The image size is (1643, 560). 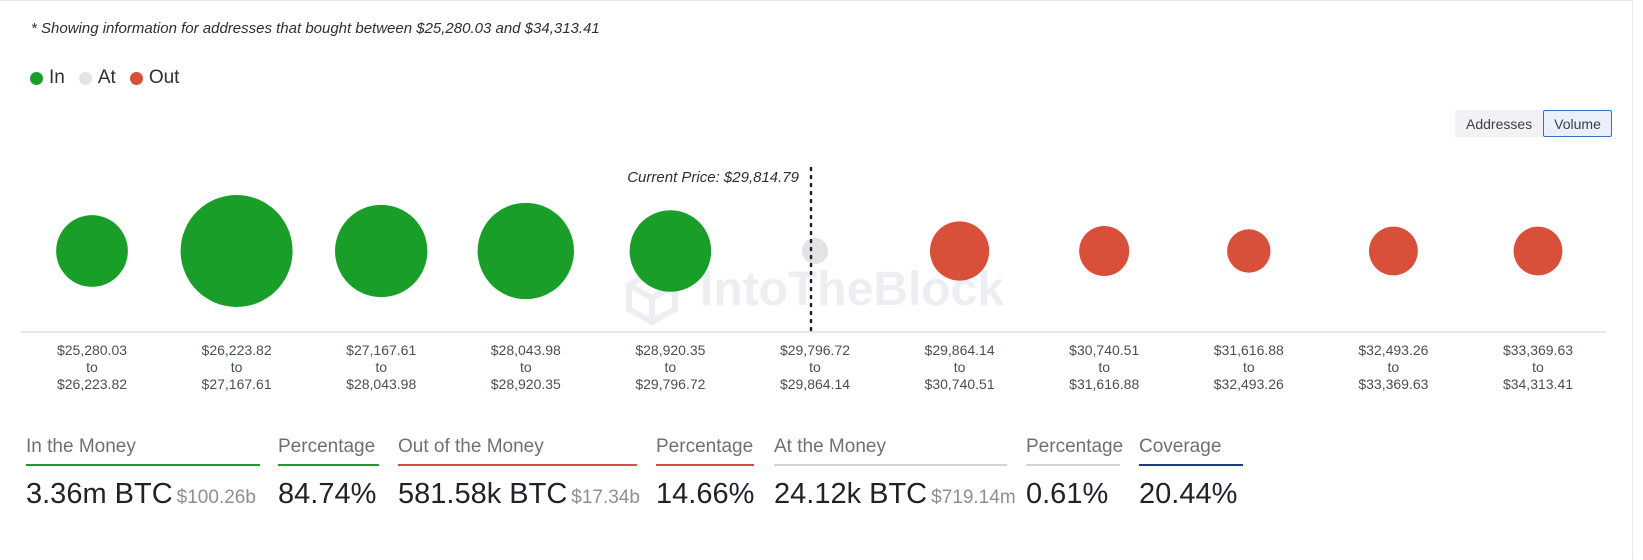 What do you see at coordinates (164, 77) in the screenshot?
I see `legend-label-out: Out` at bounding box center [164, 77].